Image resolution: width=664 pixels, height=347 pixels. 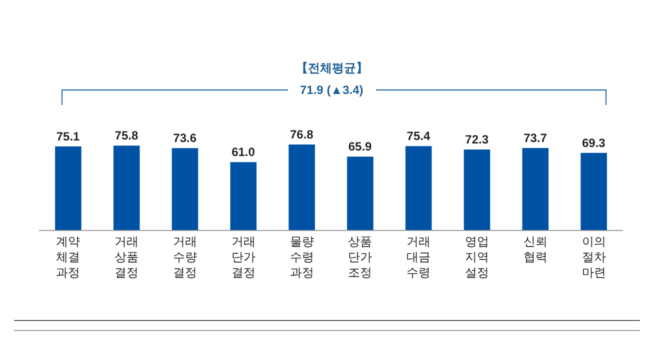 What do you see at coordinates (126, 135) in the screenshot?
I see `data-label: 75.8` at bounding box center [126, 135].